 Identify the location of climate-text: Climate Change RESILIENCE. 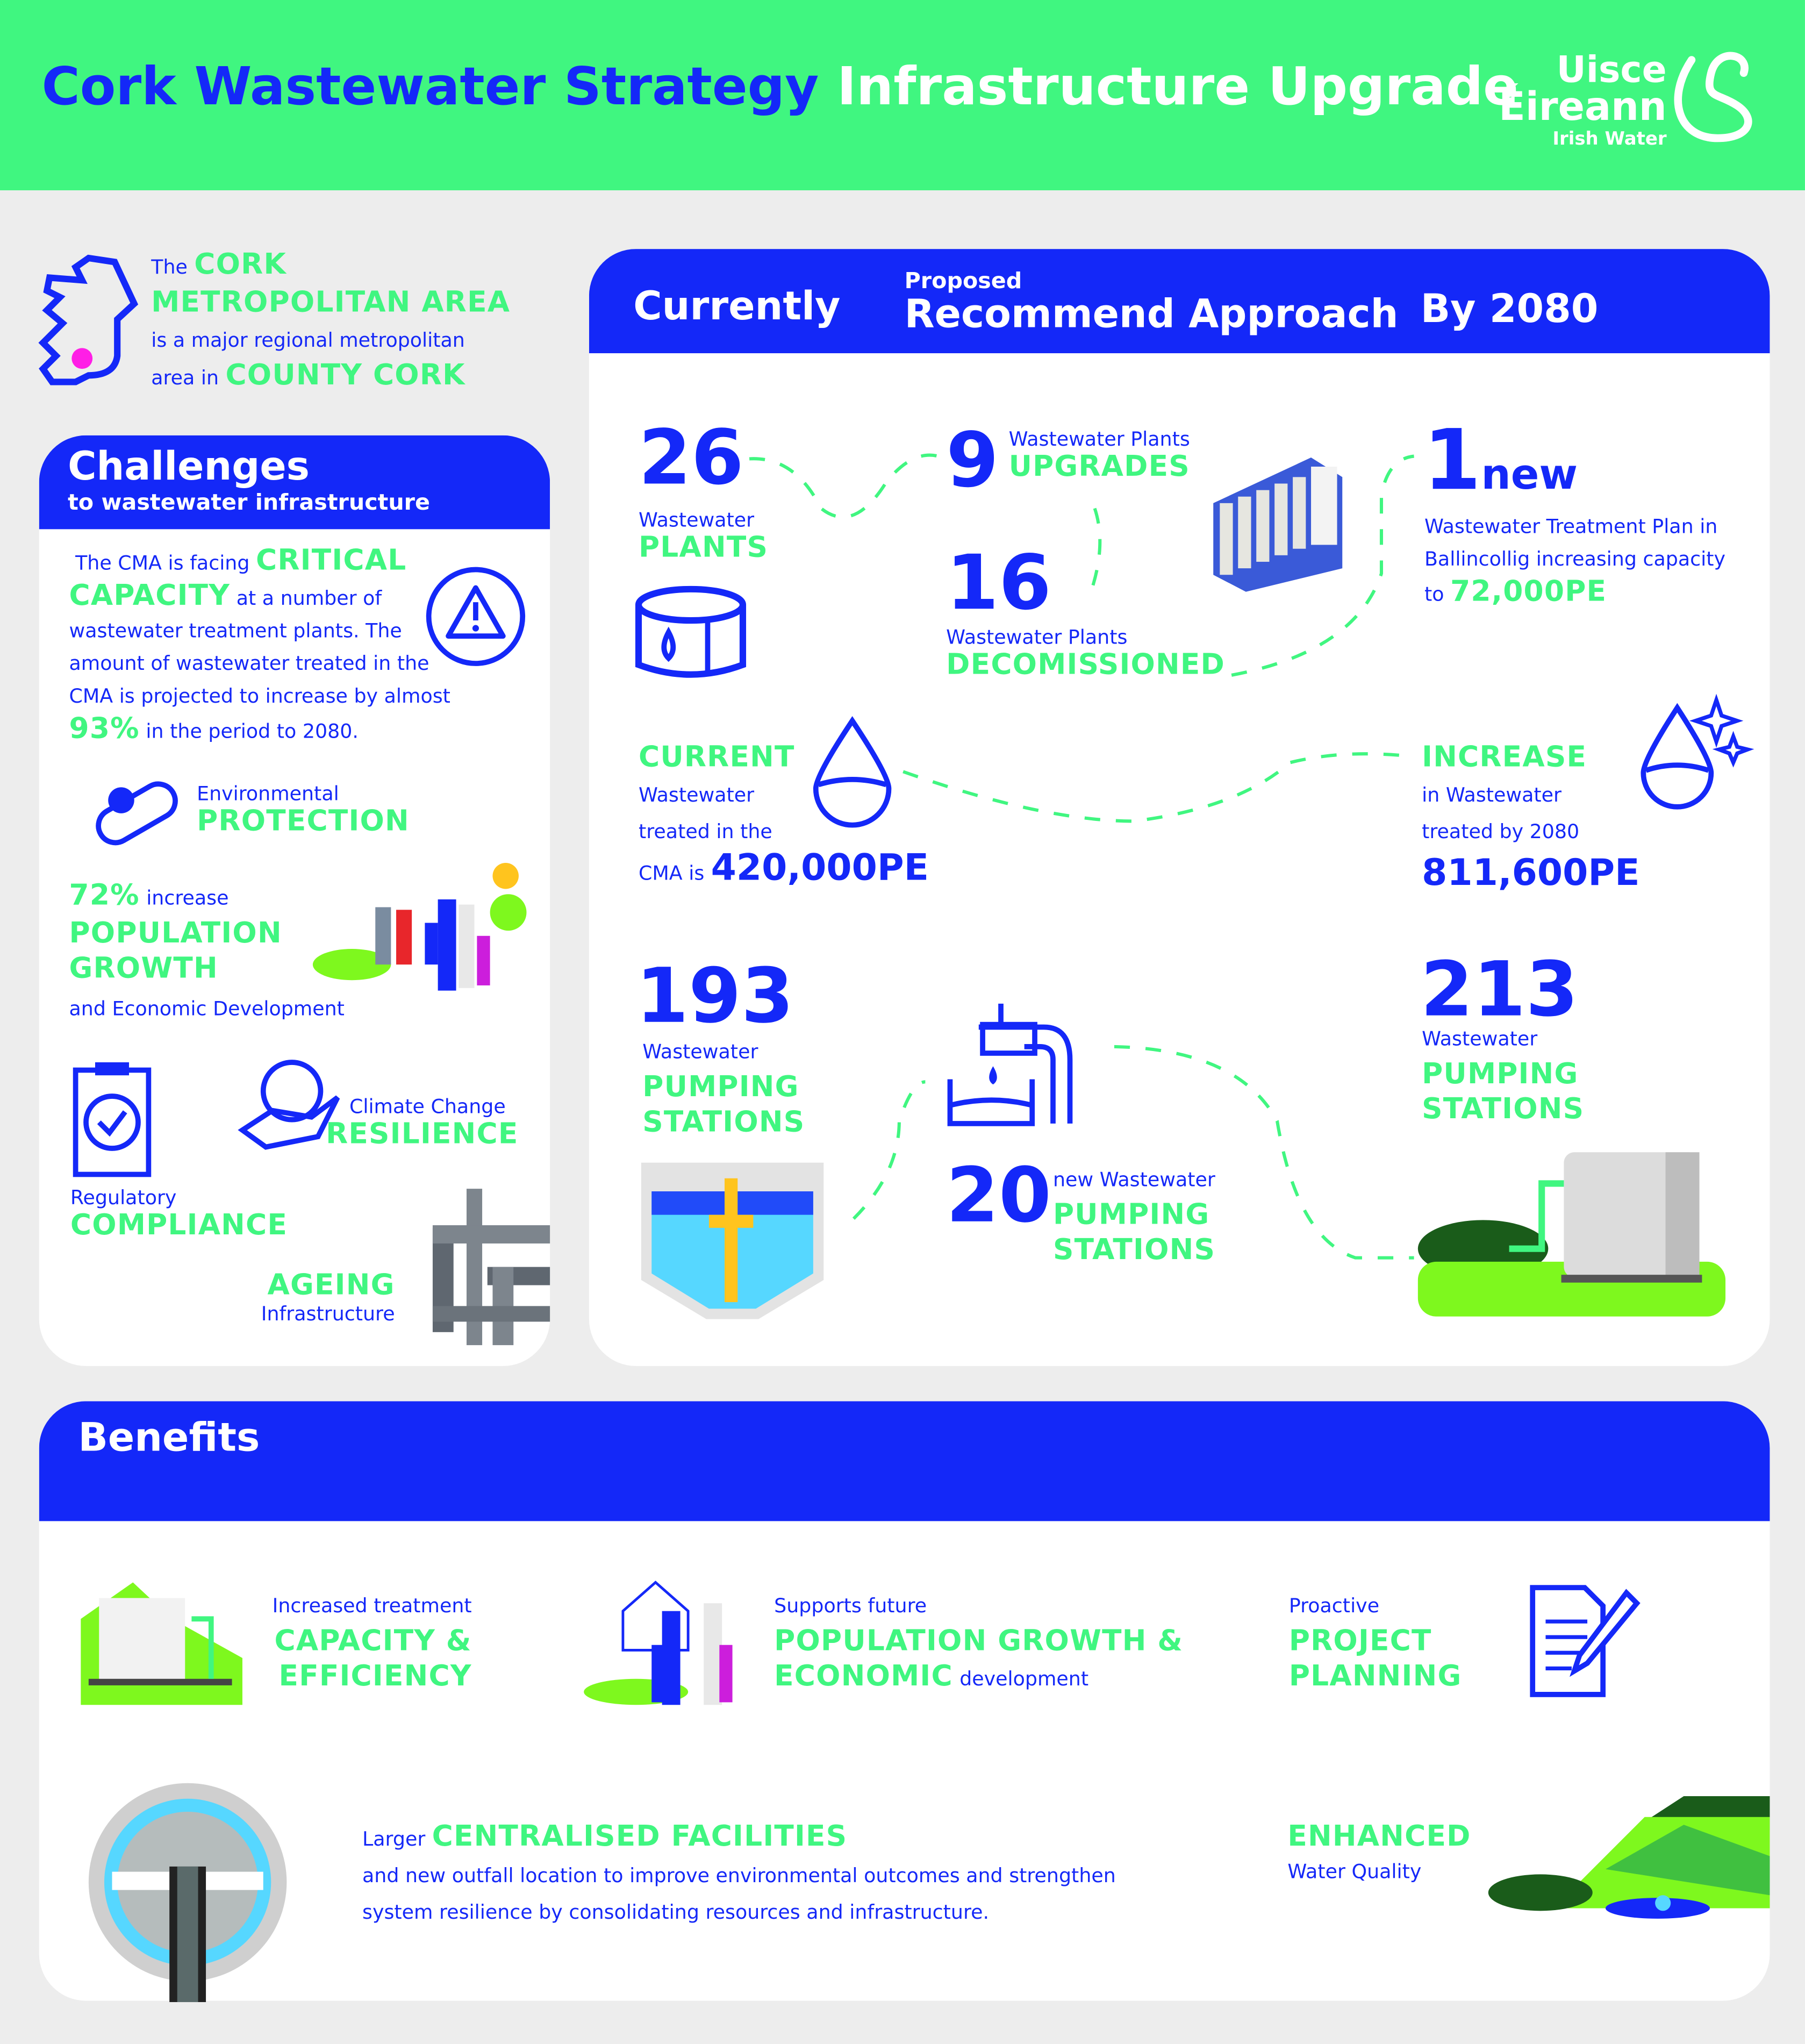
(422, 1123).